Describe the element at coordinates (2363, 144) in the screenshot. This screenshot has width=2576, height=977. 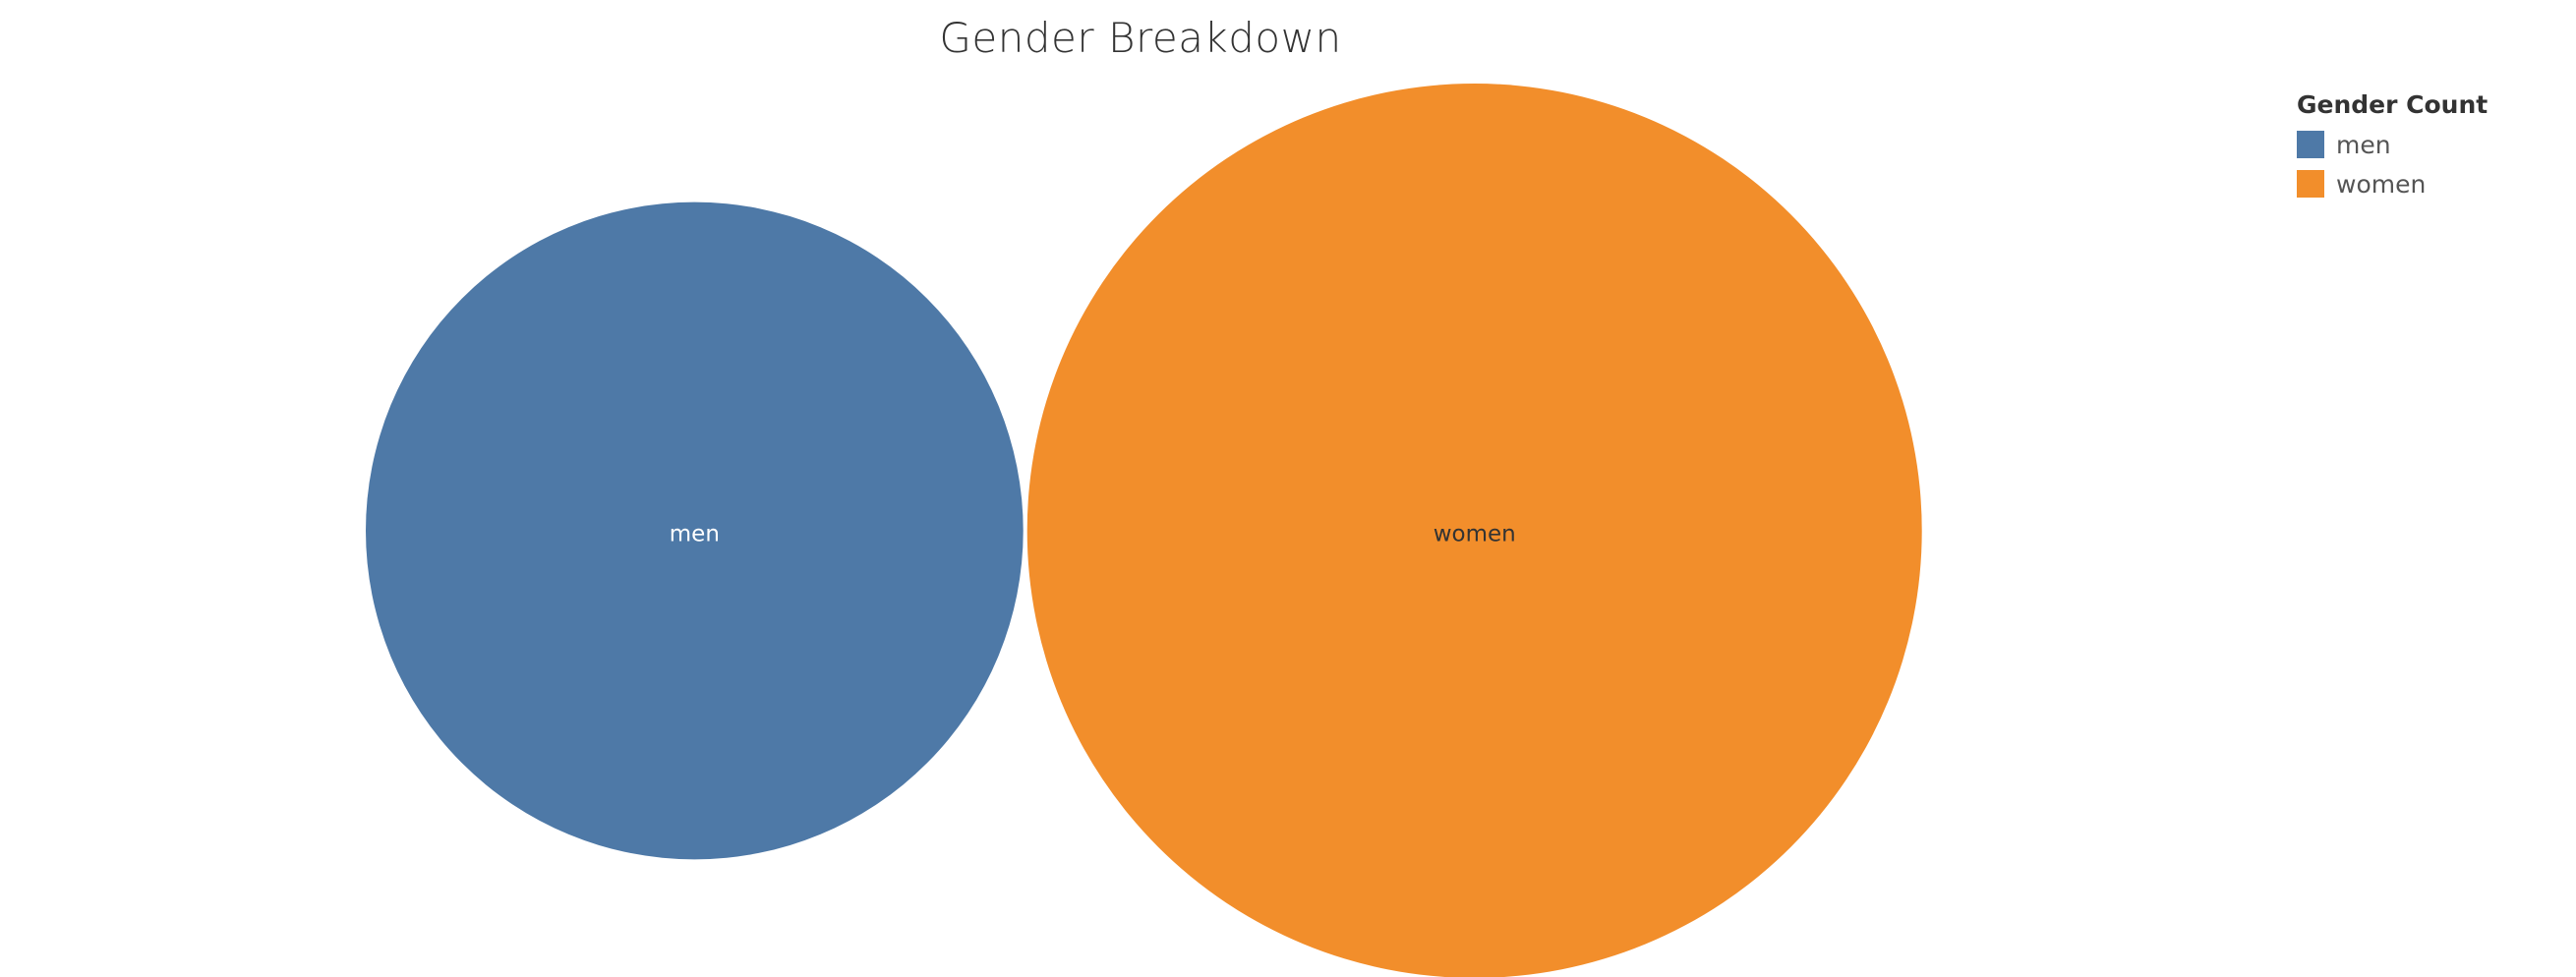
I see `legend-label-men: men` at that location.